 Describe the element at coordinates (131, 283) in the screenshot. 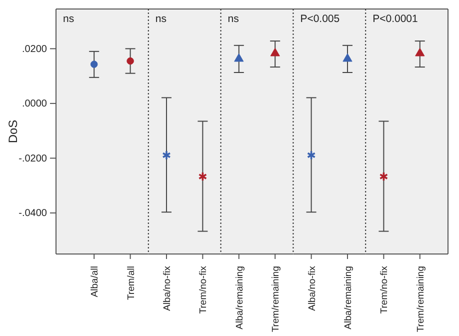

I see `x-tick-label: Trem/all` at that location.